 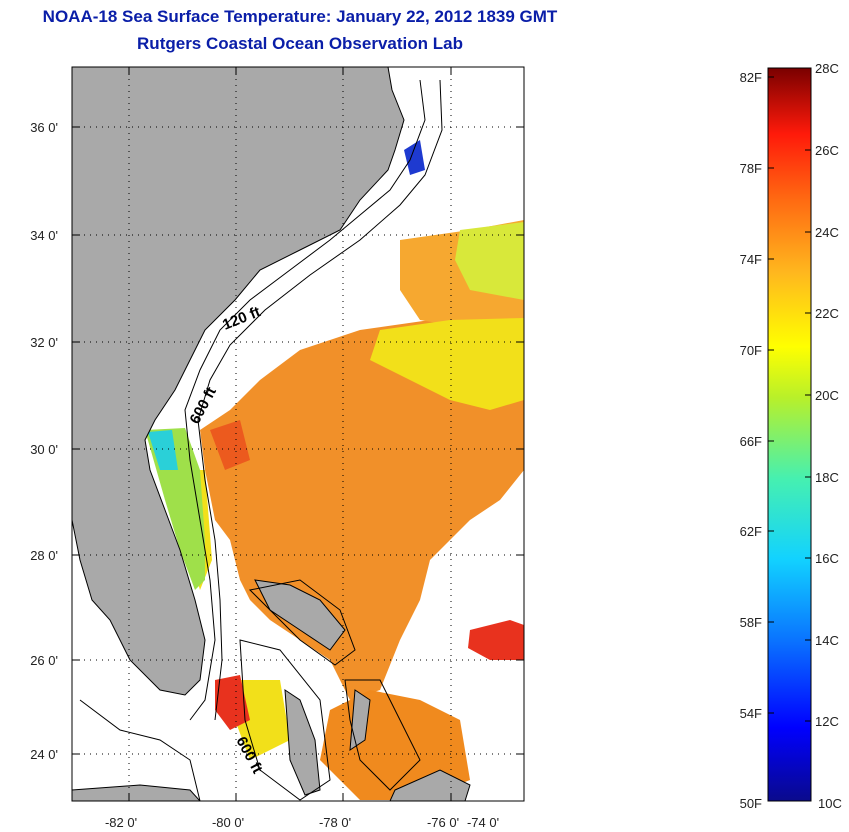 I want to click on colorbar-c-label: 26C, so click(x=827, y=150).